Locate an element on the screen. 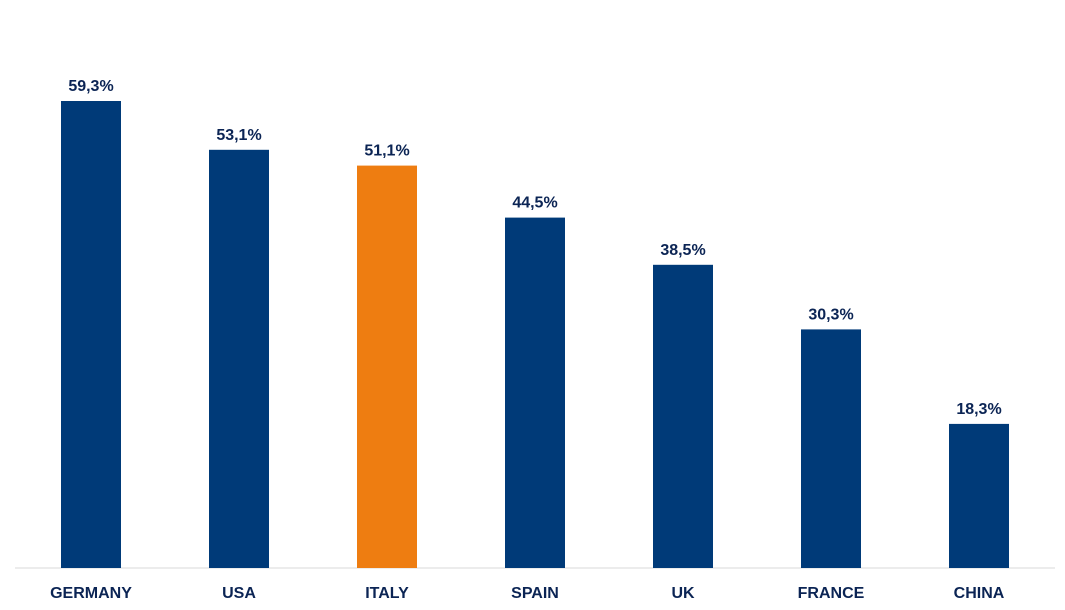 This screenshot has width=1065, height=610. category-label-france: FRANCE is located at coordinates (831, 593).